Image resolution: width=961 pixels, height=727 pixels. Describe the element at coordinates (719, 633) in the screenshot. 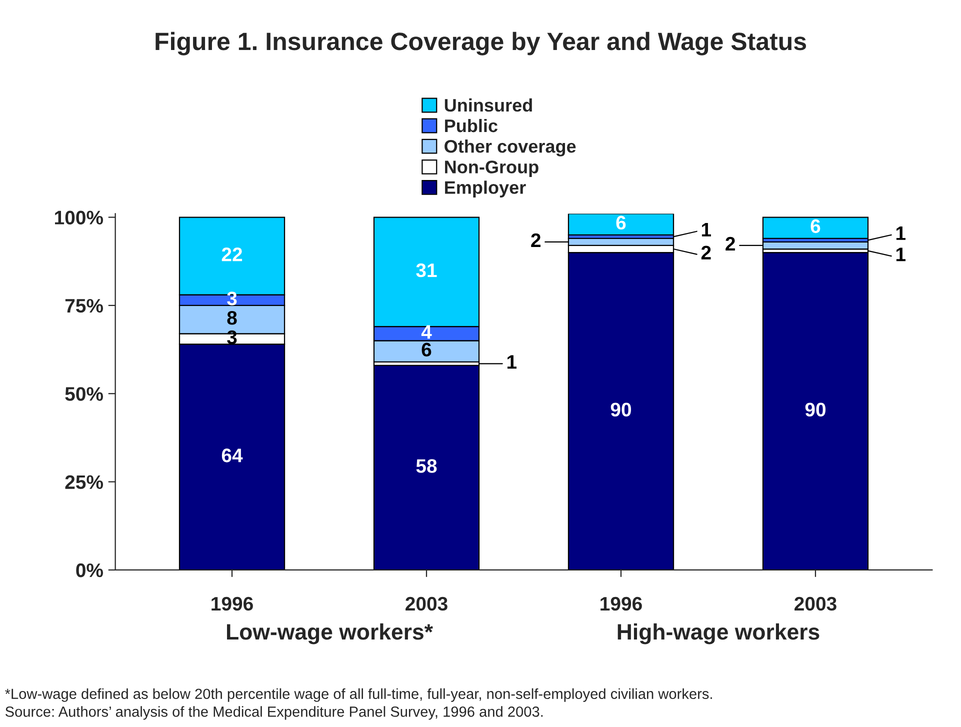

I see `text: High-wage workers` at that location.